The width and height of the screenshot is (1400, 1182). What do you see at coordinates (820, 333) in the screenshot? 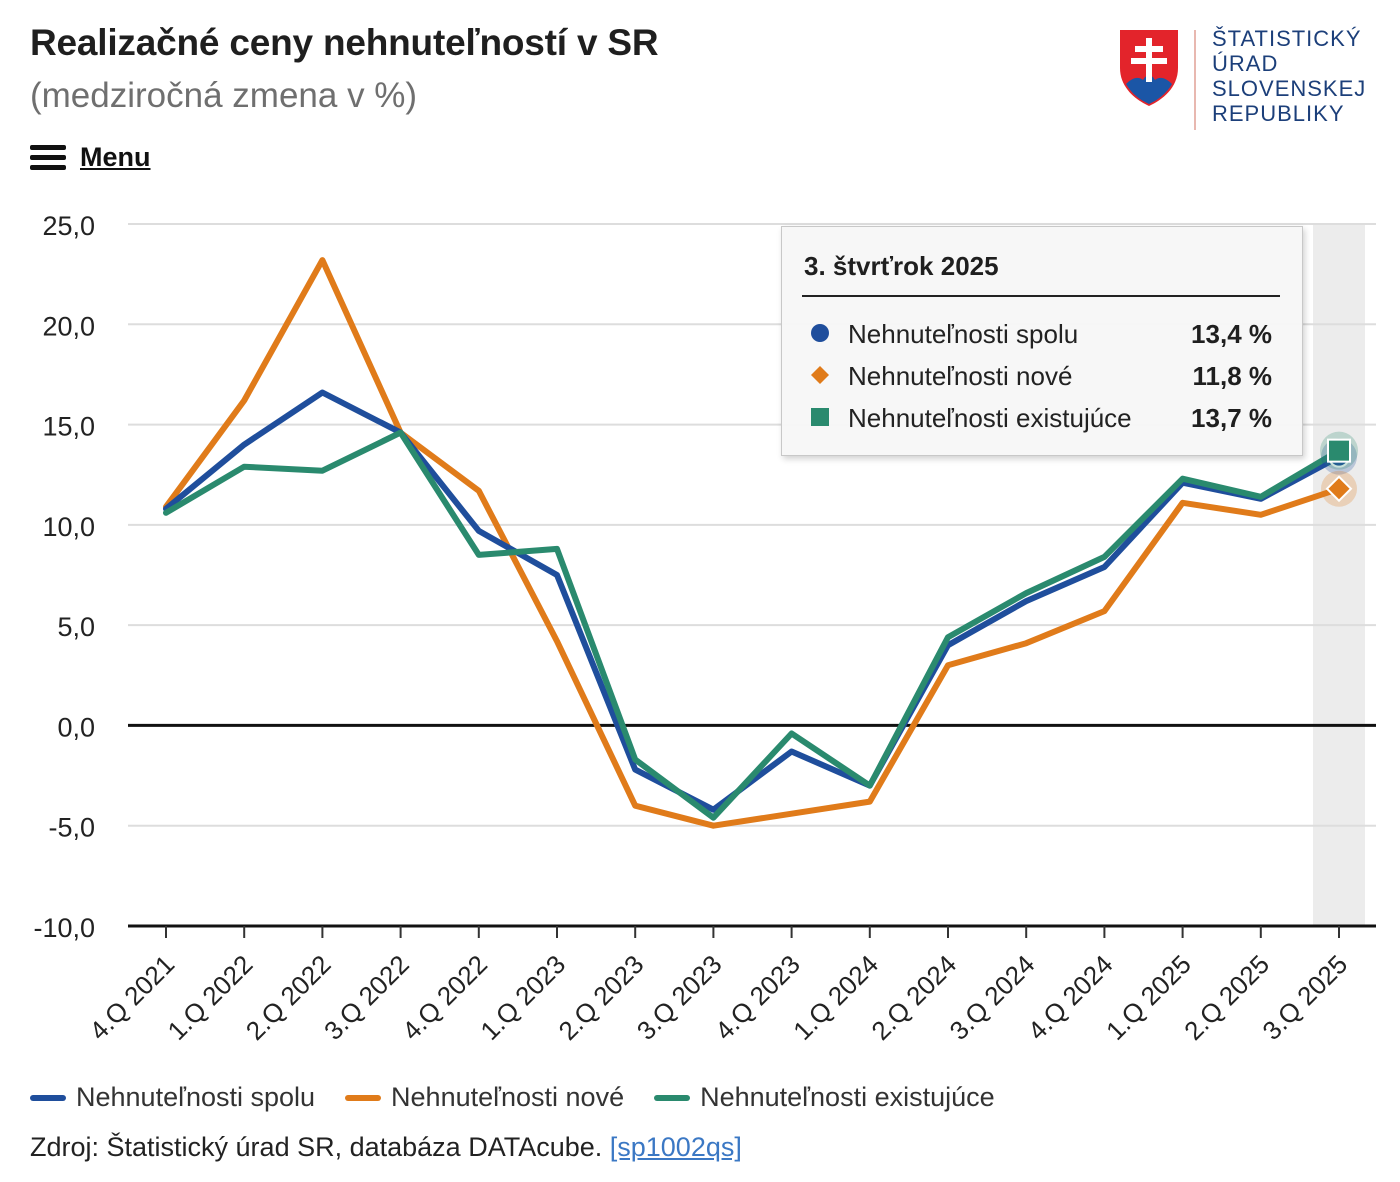
I see `circle-marker-icon` at bounding box center [820, 333].